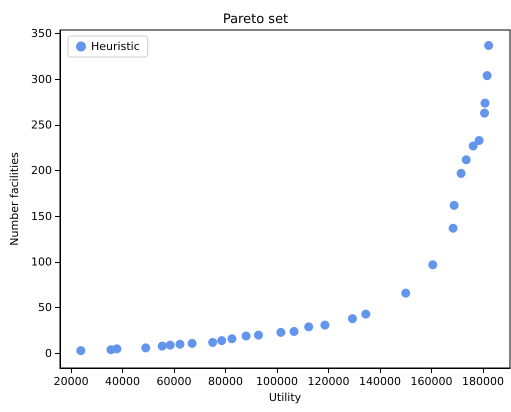 The image size is (511, 412). What do you see at coordinates (41, 79) in the screenshot?
I see `y-tick-label: 300` at bounding box center [41, 79].